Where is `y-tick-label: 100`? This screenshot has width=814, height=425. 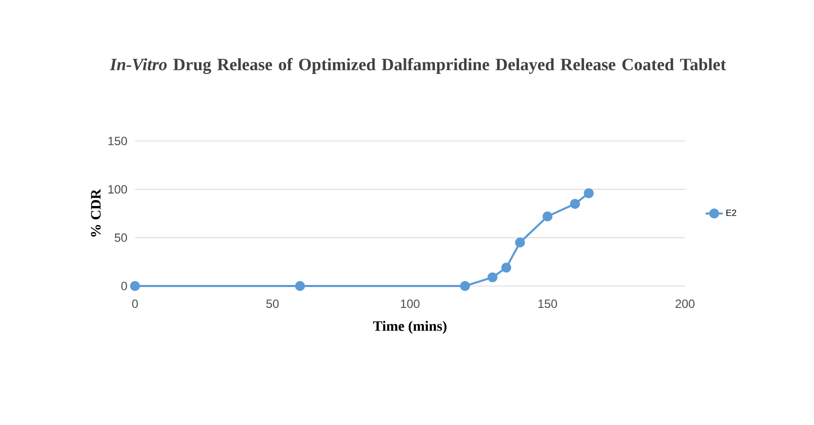 y-tick-label: 100 is located at coordinates (118, 189).